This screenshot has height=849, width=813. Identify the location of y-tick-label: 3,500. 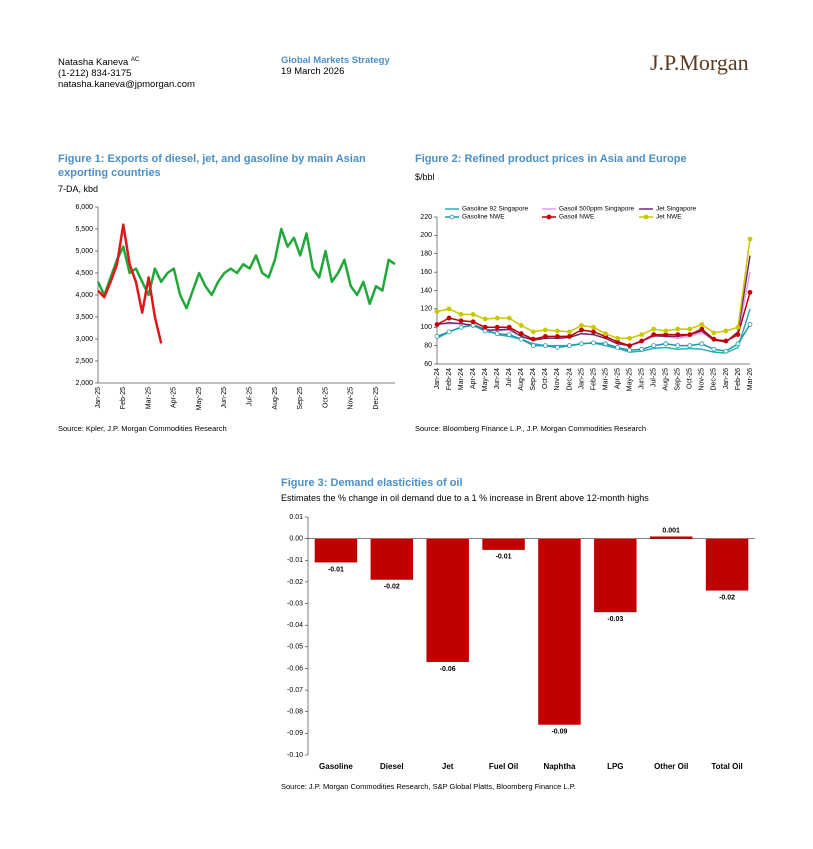
(84, 317).